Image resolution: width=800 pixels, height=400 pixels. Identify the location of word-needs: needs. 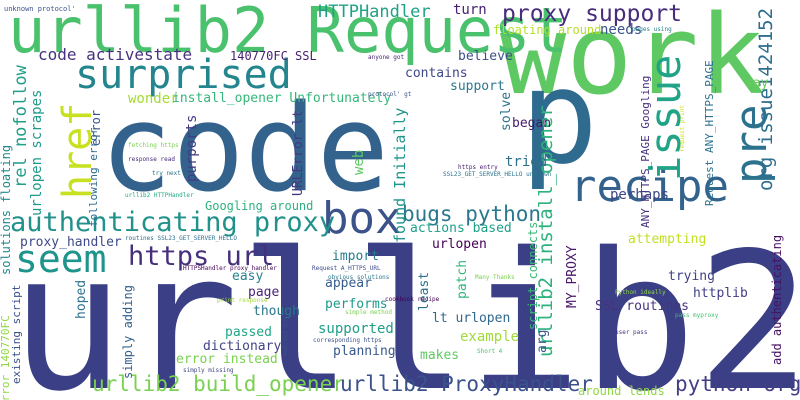
(621, 30).